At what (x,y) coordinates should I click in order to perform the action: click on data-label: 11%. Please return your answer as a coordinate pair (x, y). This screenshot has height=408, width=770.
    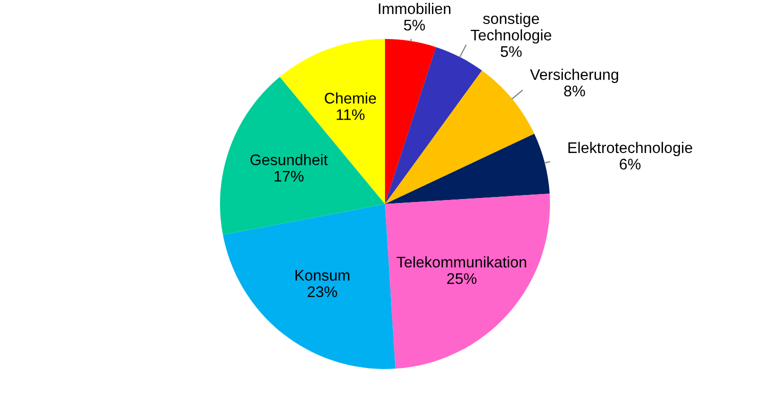
    Looking at the image, I should click on (350, 114).